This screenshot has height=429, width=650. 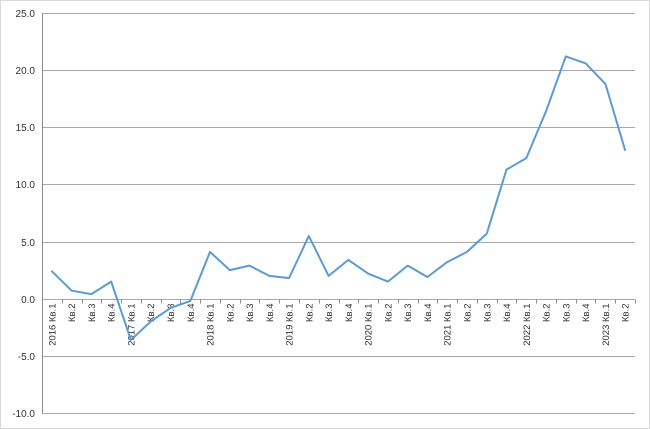 I want to click on x-tick-label: 2022 Кв.1, so click(x=527, y=325).